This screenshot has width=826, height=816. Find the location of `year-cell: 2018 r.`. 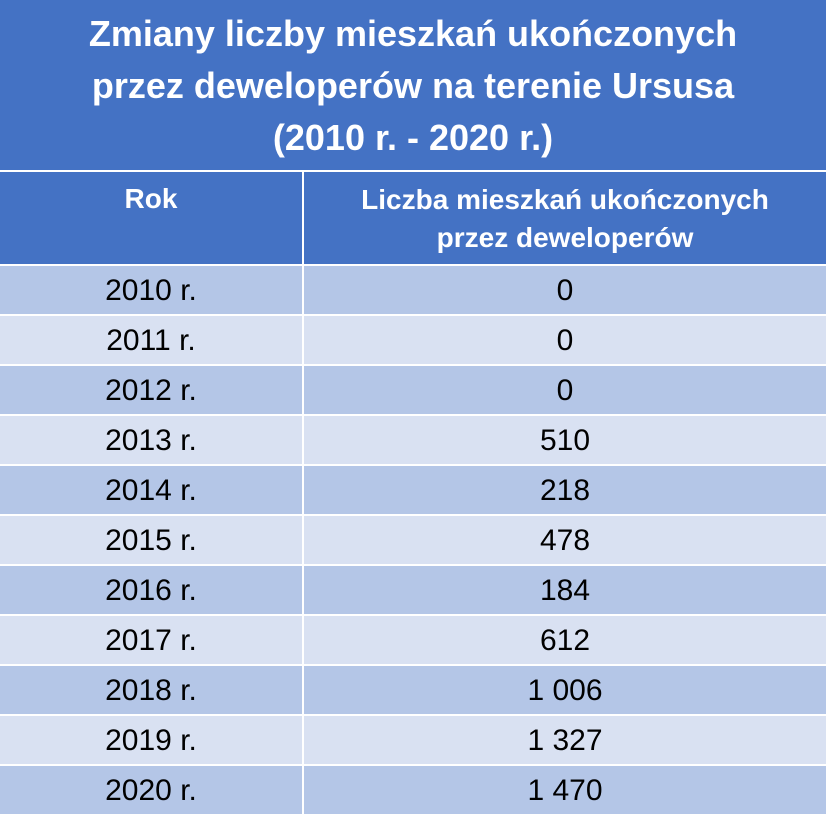

year-cell: 2018 r. is located at coordinates (152, 690).